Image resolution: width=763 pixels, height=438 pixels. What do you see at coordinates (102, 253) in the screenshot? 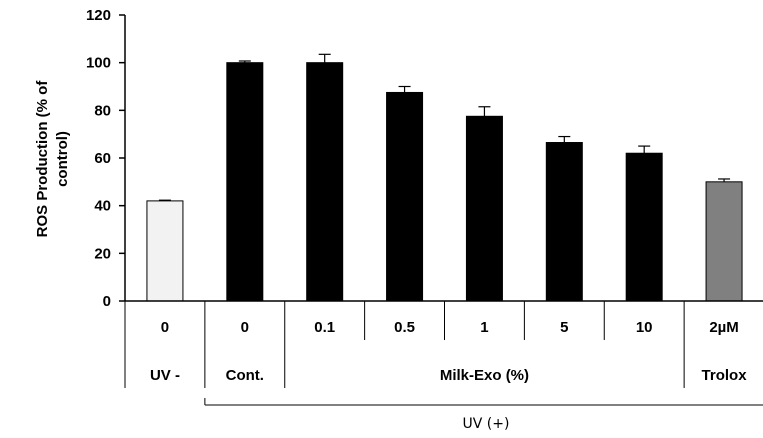
I see `y-tick-label: 20` at bounding box center [102, 253].